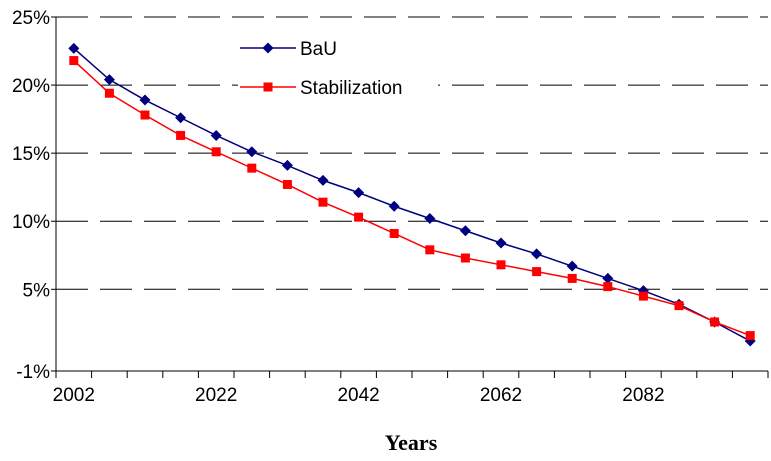 This screenshot has width=771, height=461. I want to click on legend-label: BaU, so click(318, 49).